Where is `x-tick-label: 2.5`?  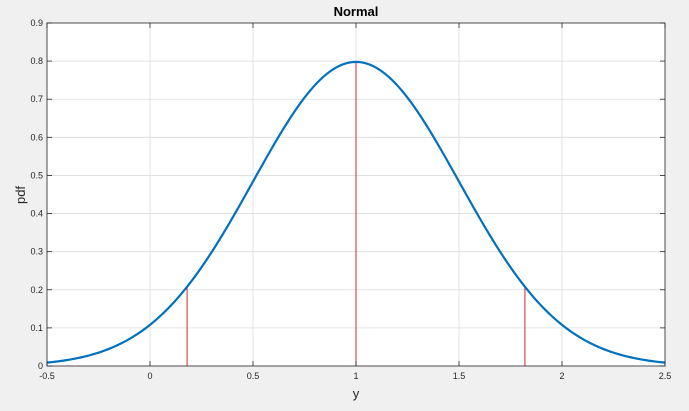
x-tick-label: 2.5 is located at coordinates (665, 376).